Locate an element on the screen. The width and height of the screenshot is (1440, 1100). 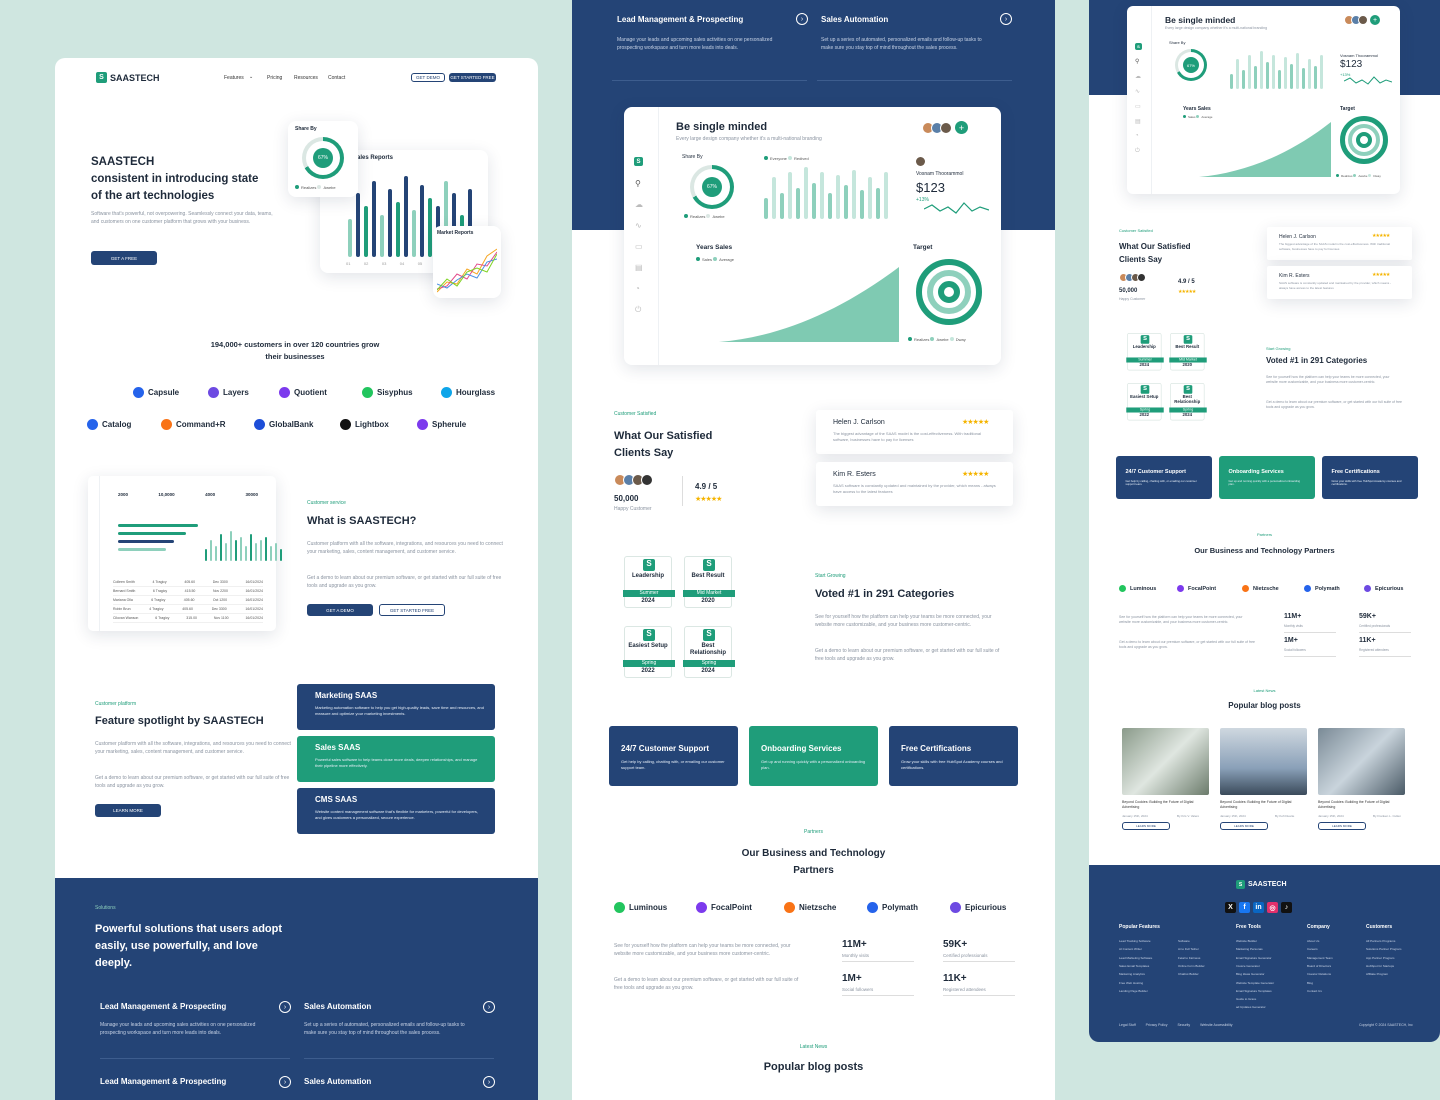
footer-link: Chatbot Builder is located at coordinates (1188, 974).